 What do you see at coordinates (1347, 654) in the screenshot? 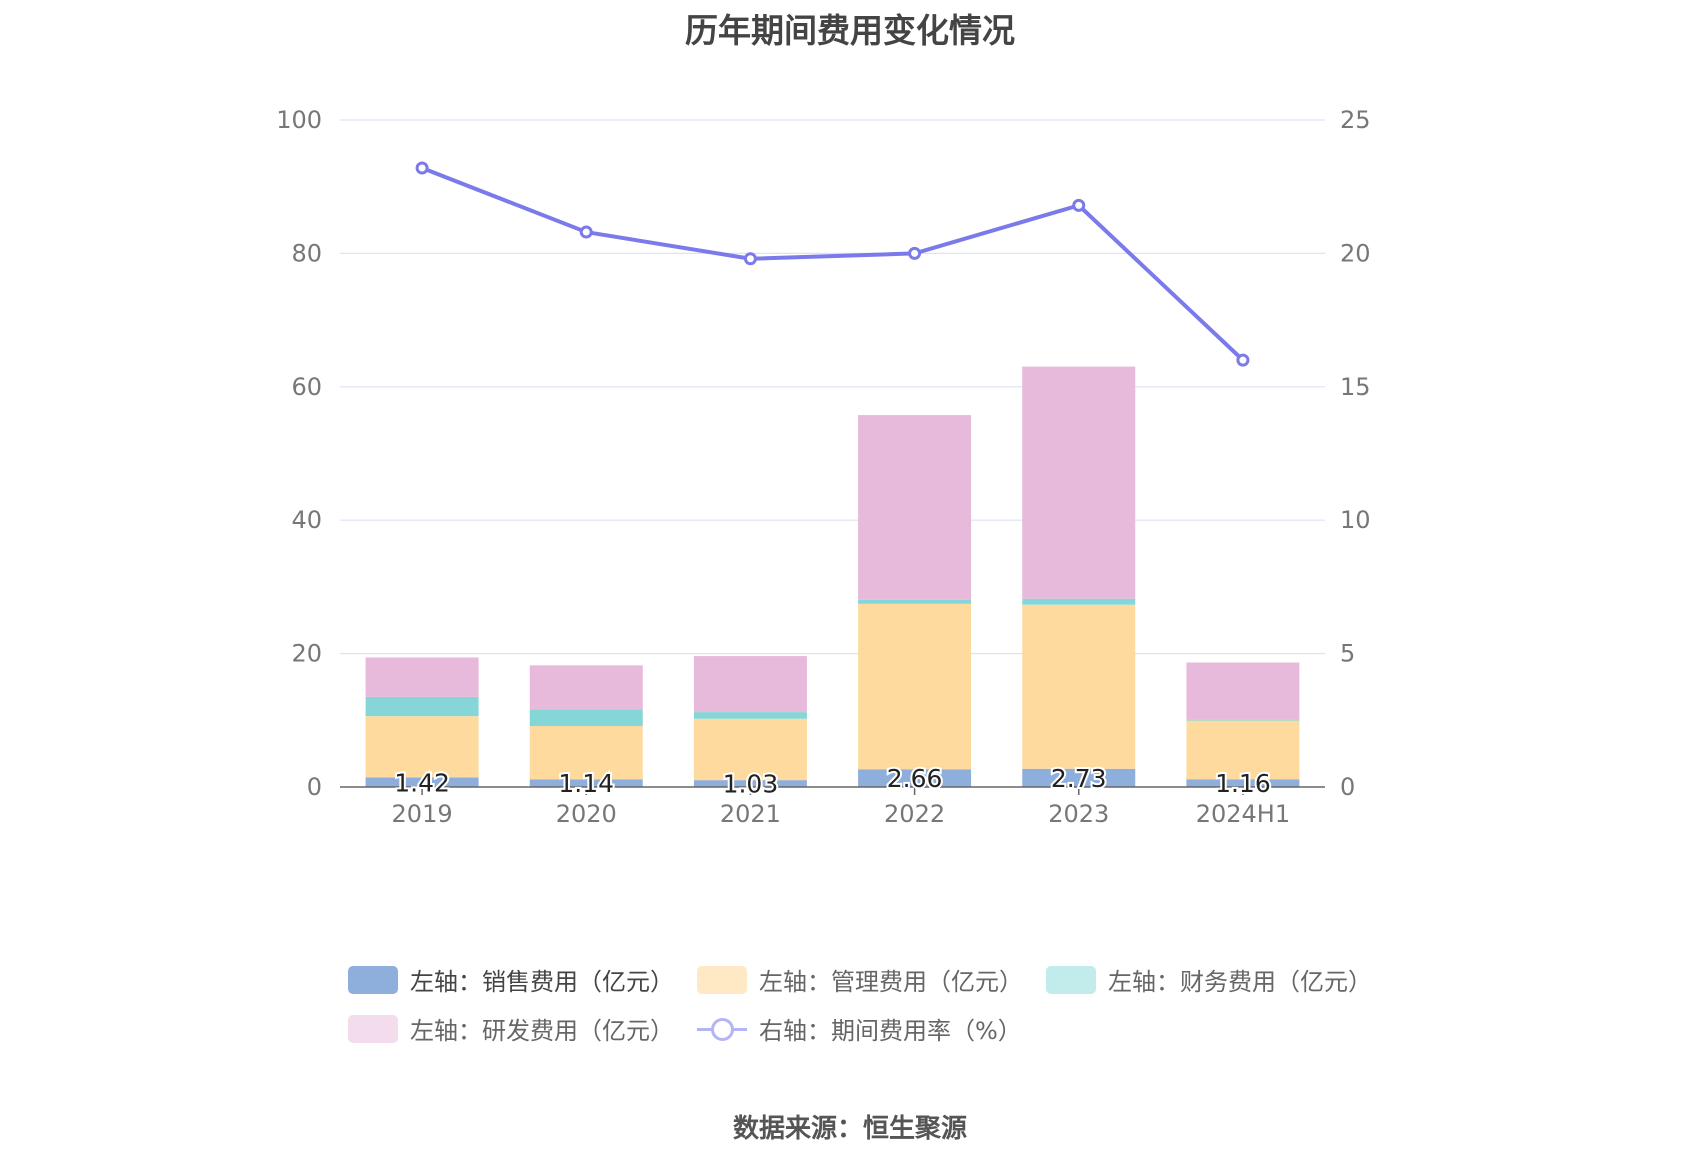
I see `right-axis-tick-label: 5` at bounding box center [1347, 654].